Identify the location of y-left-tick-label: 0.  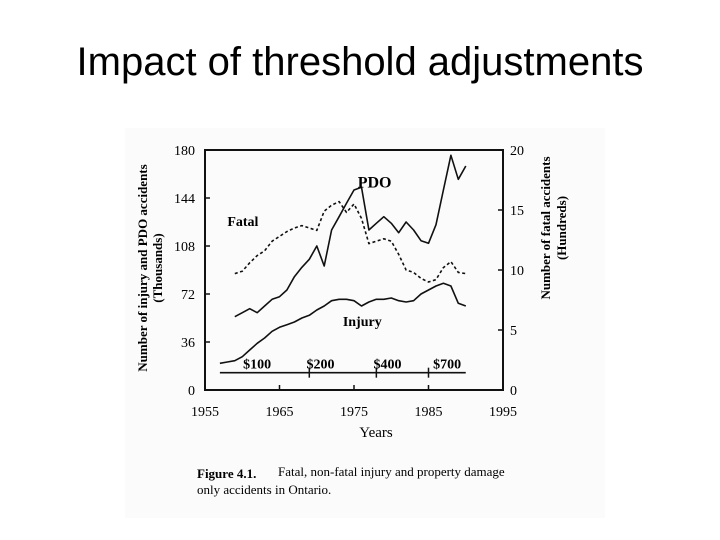
(191, 391).